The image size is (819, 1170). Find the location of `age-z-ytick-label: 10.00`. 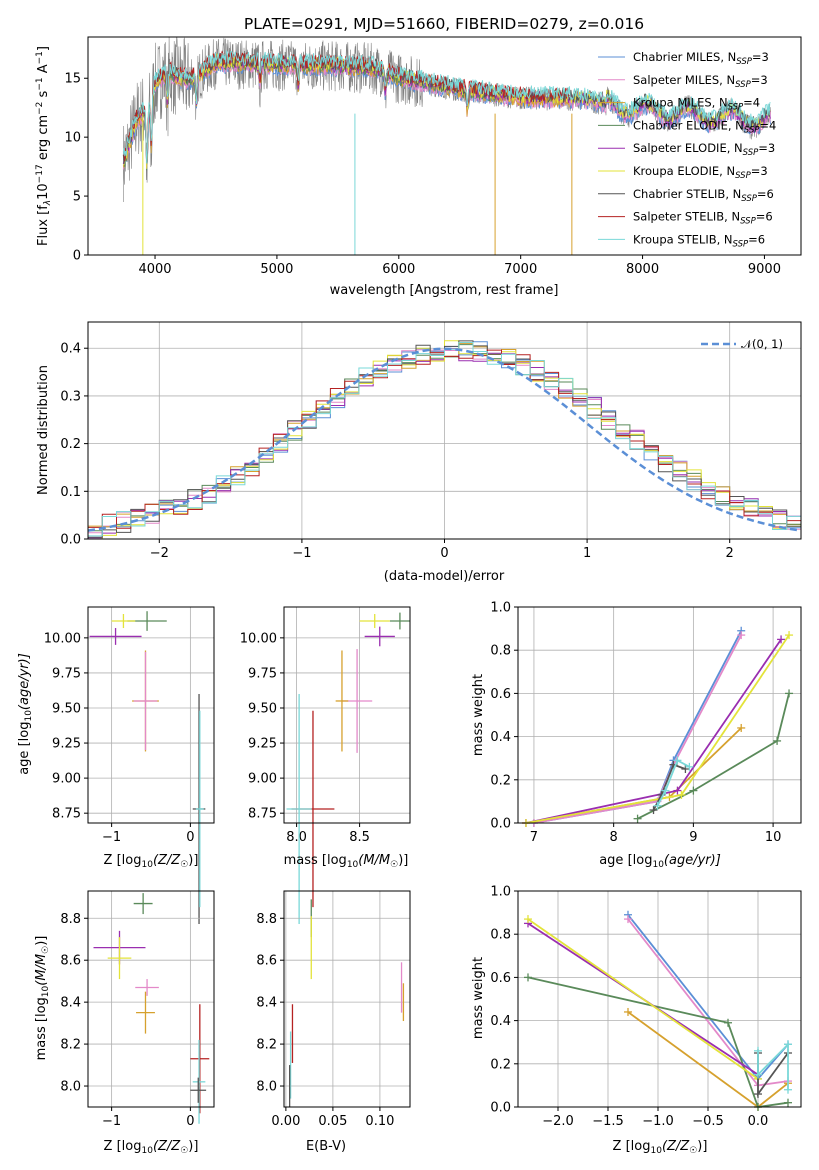

age-z-ytick-label: 10.00 is located at coordinates (62, 638).